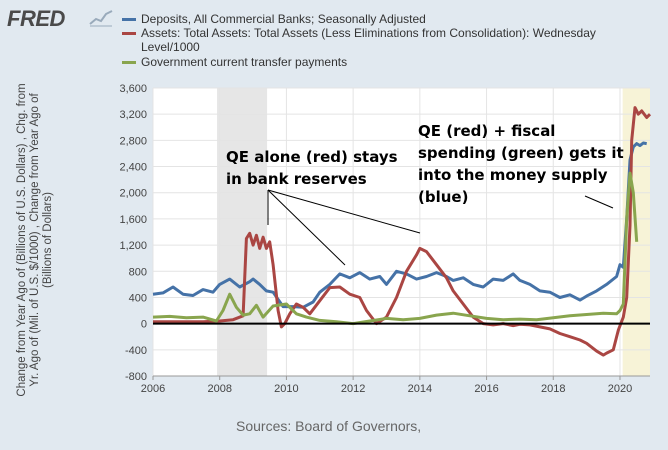 Image resolution: width=668 pixels, height=450 pixels. What do you see at coordinates (242, 232) in the screenshot?
I see `recession-band` at bounding box center [242, 232].